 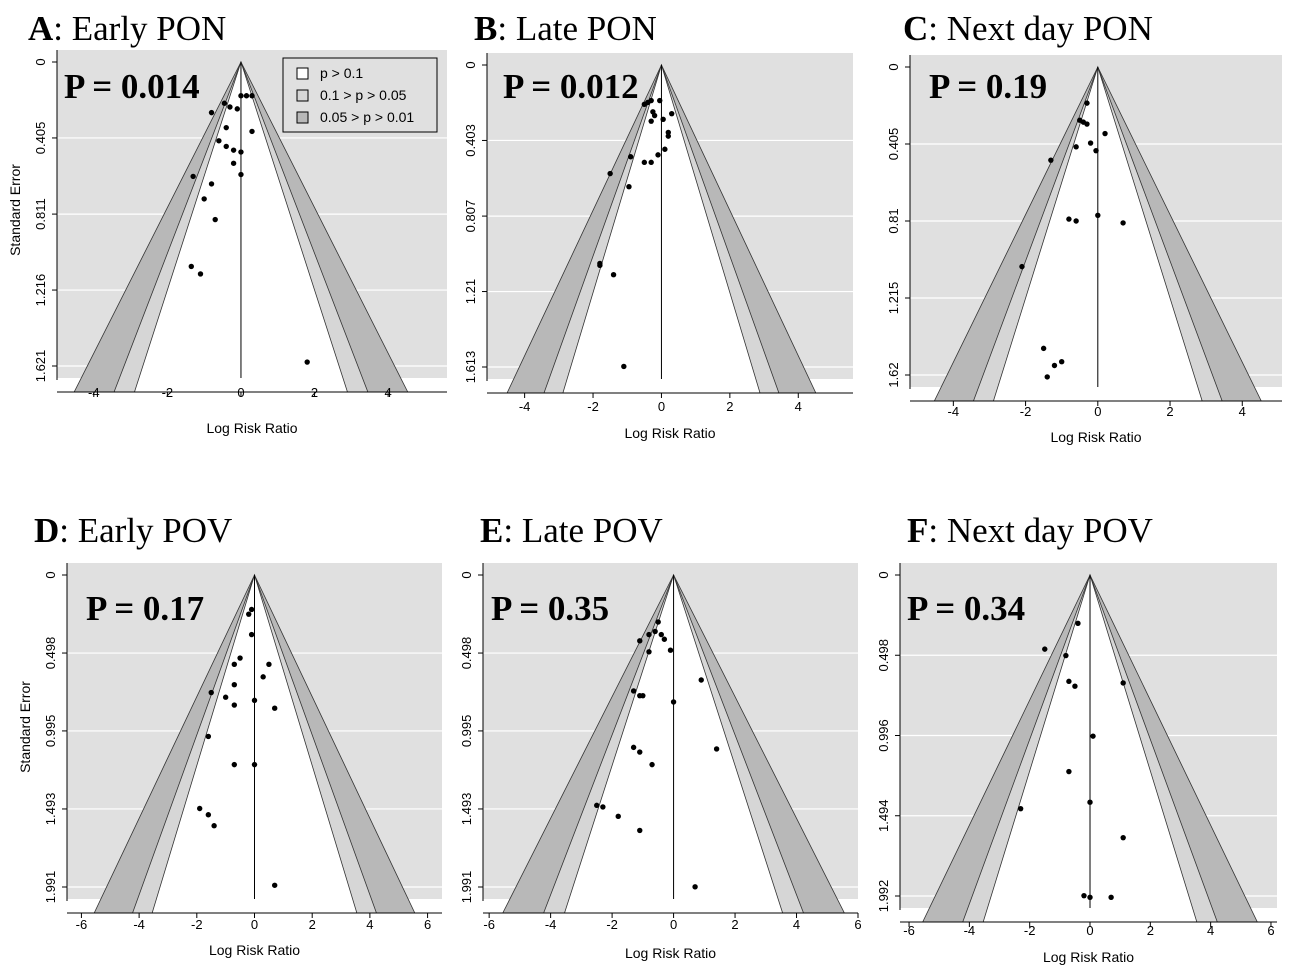 I want to click on p-value-annotation: P = 0.35, so click(x=550, y=608).